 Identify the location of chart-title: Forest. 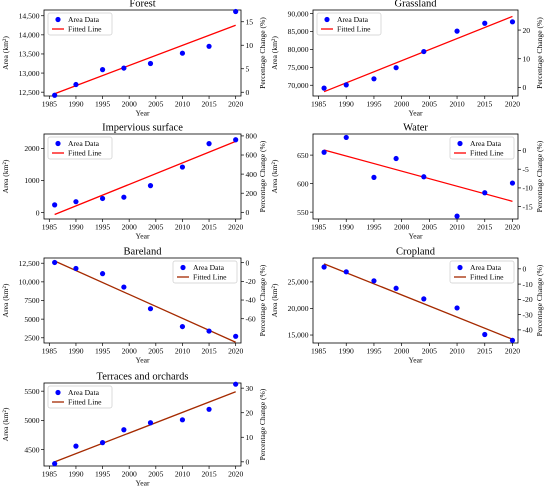
(142, 5).